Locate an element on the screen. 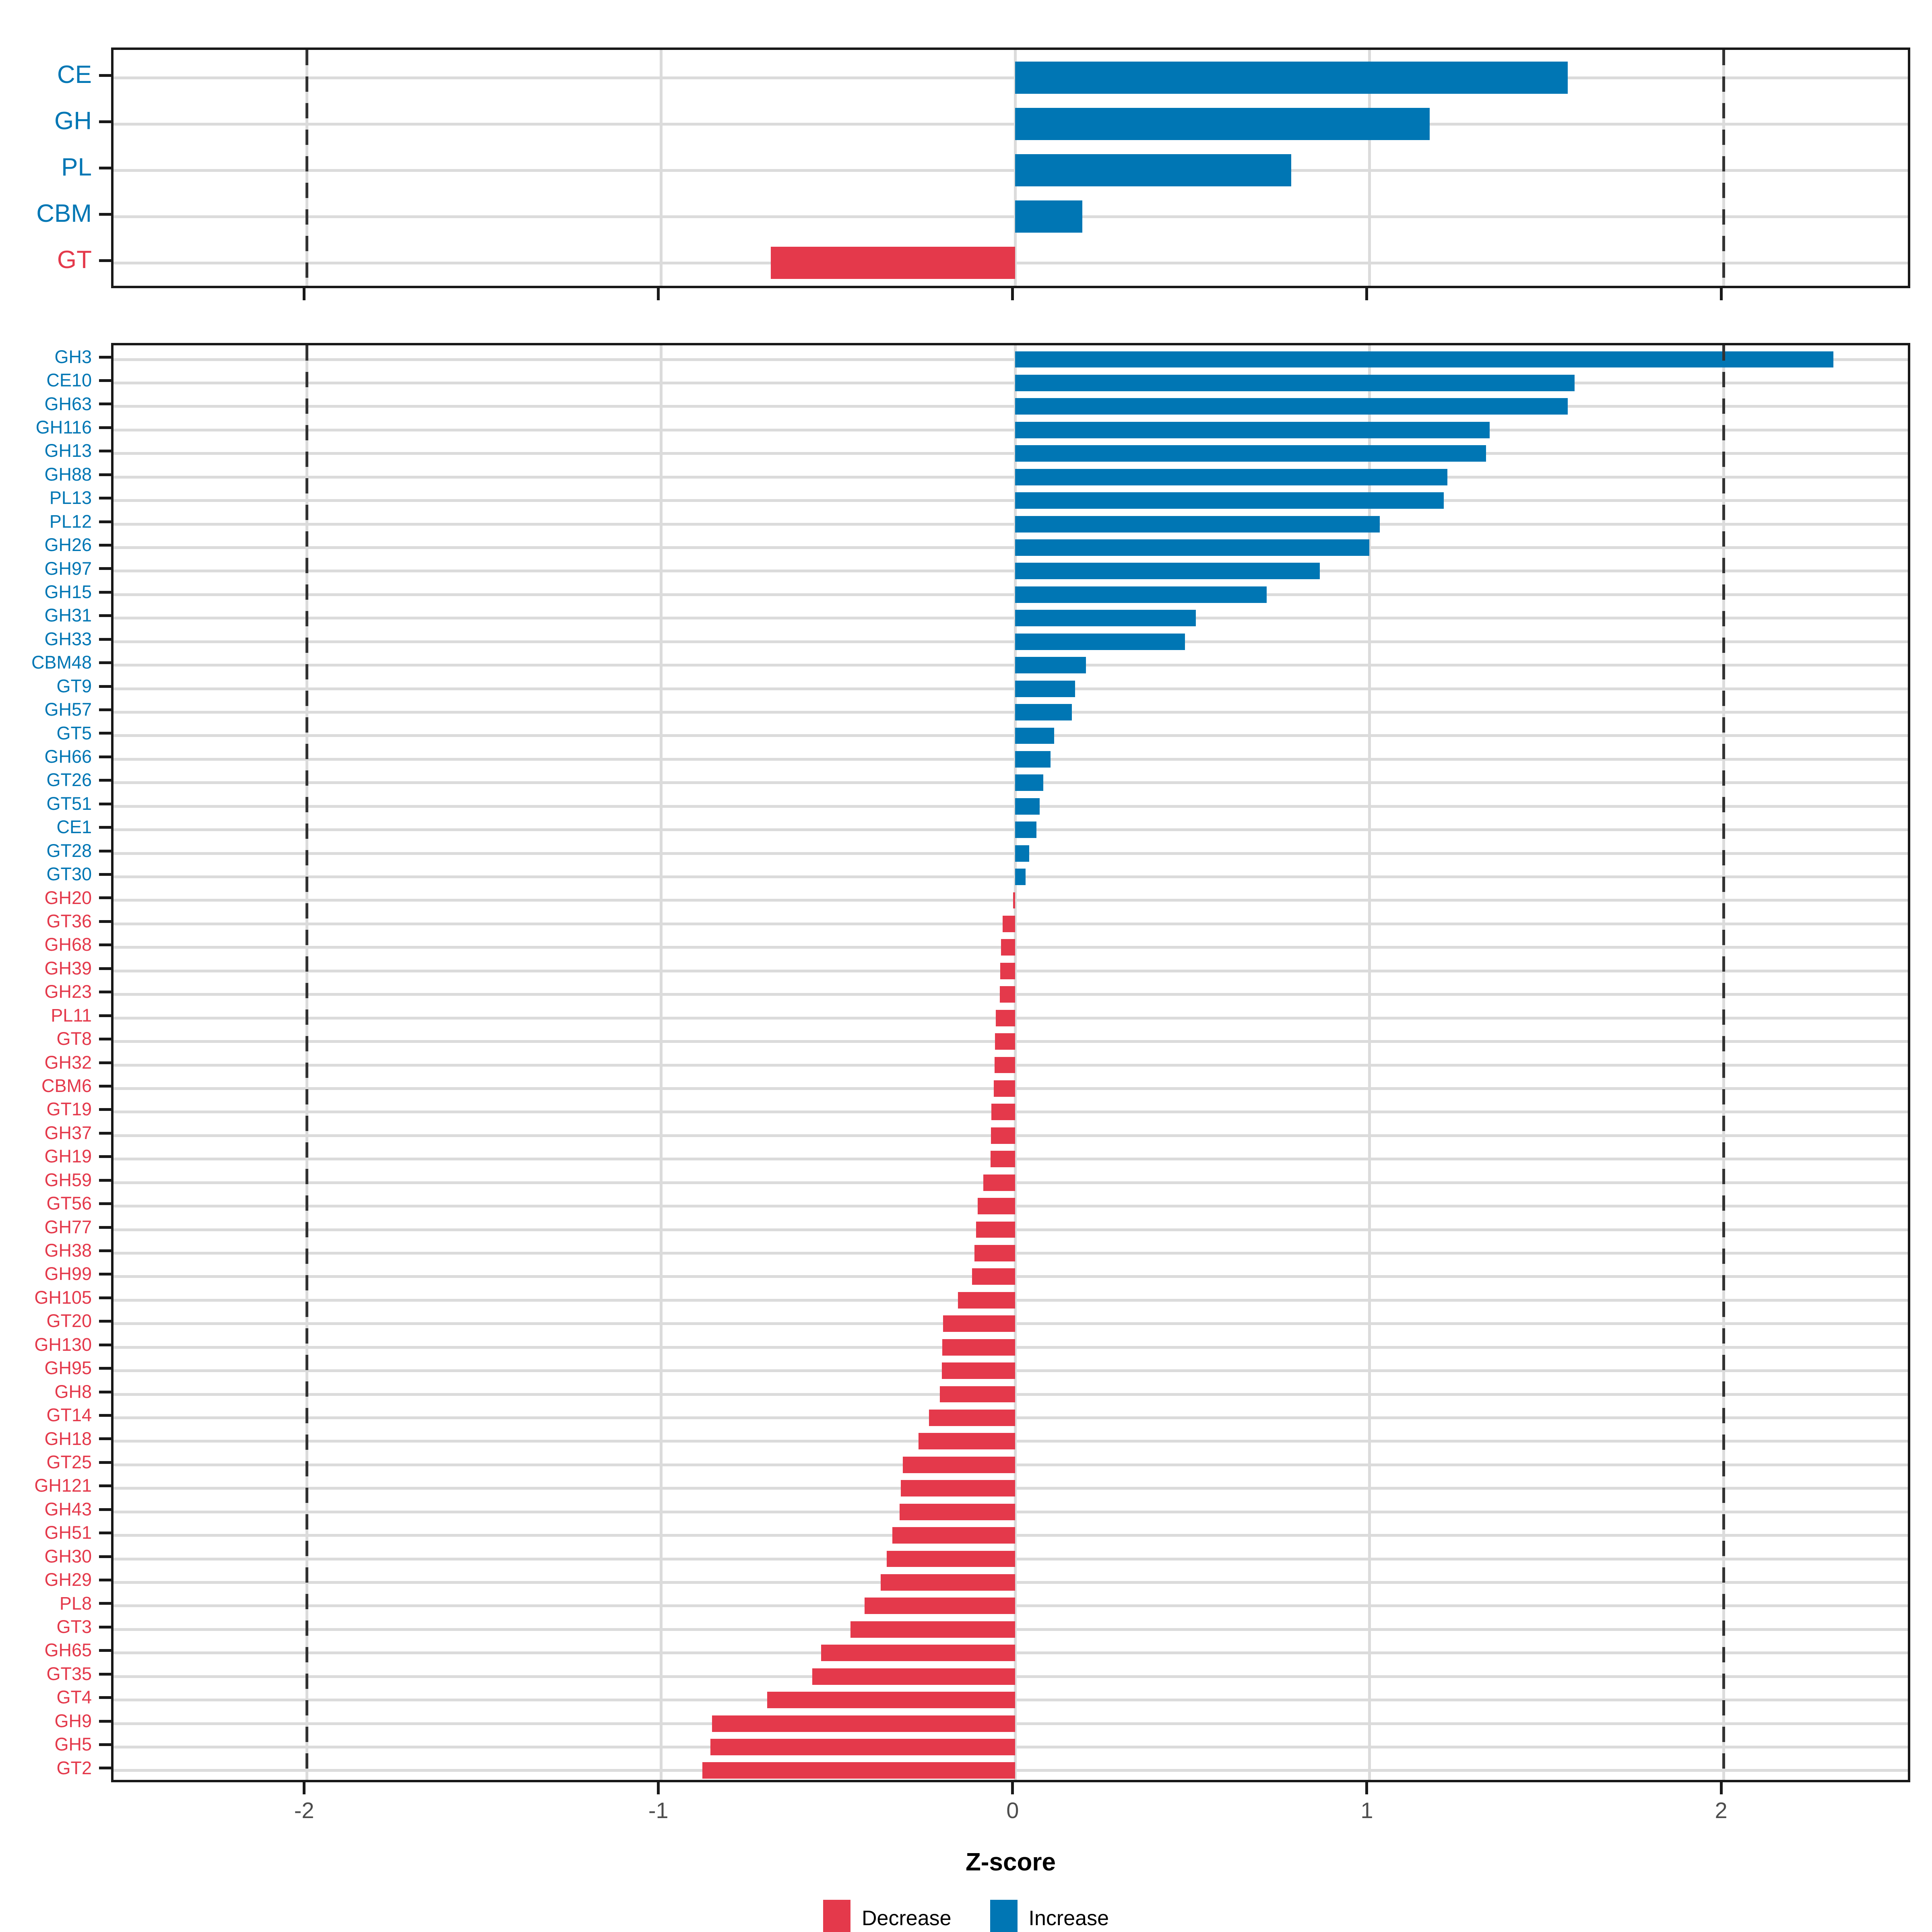 This screenshot has height=1932, width=1932. y-axis-label-GH26: GH26 is located at coordinates (68, 545).